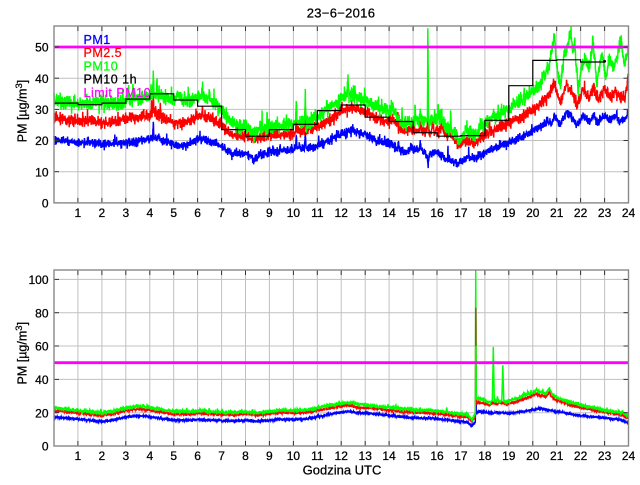 Image resolution: width=640 pixels, height=485 pixels. What do you see at coordinates (341, 13) in the screenshot?
I see `svg-text: 23−6−2016` at bounding box center [341, 13].